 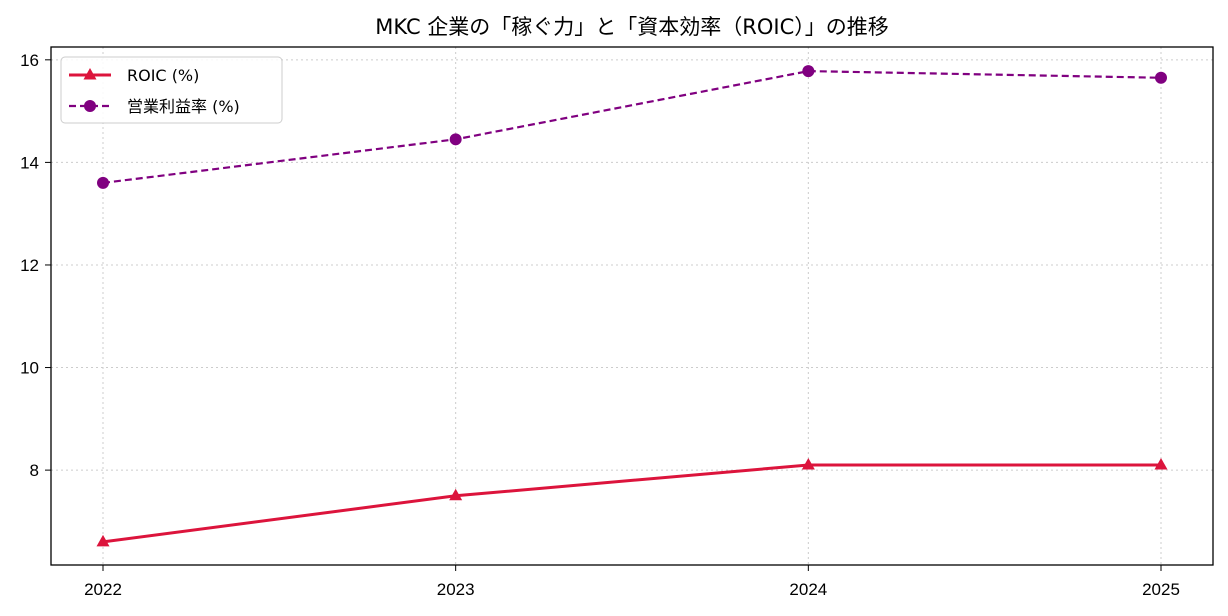 What do you see at coordinates (163, 75) in the screenshot?
I see `legend-label: ROIC (%)` at bounding box center [163, 75].